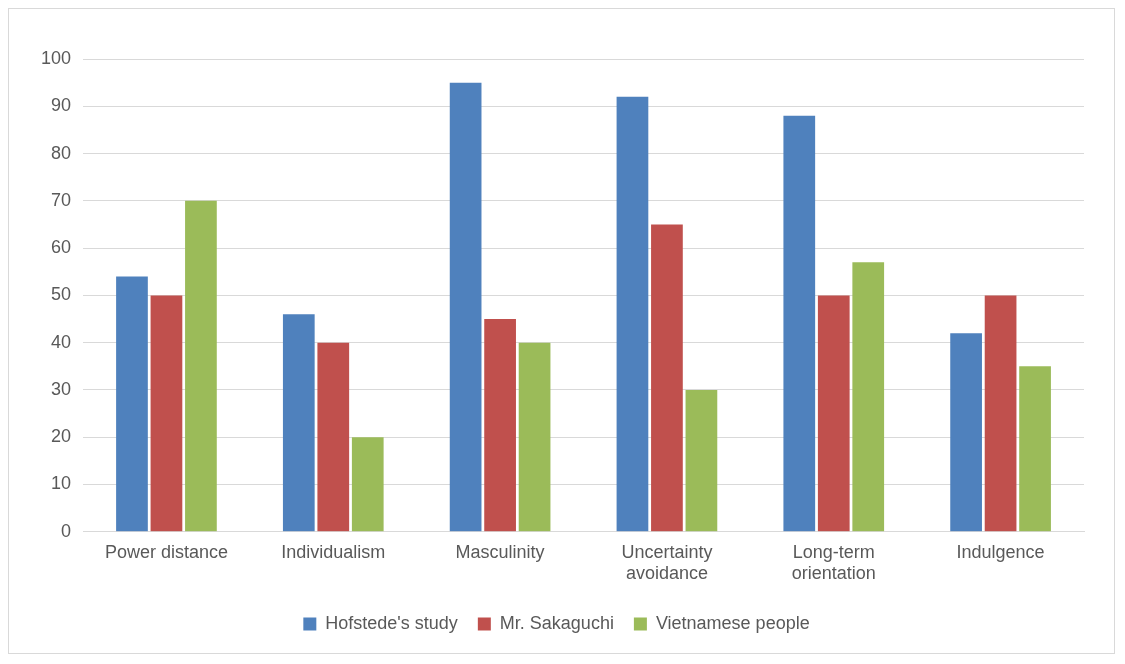 This screenshot has width=1125, height=664. Describe the element at coordinates (61, 294) in the screenshot. I see `y-tick-label: 50` at that location.